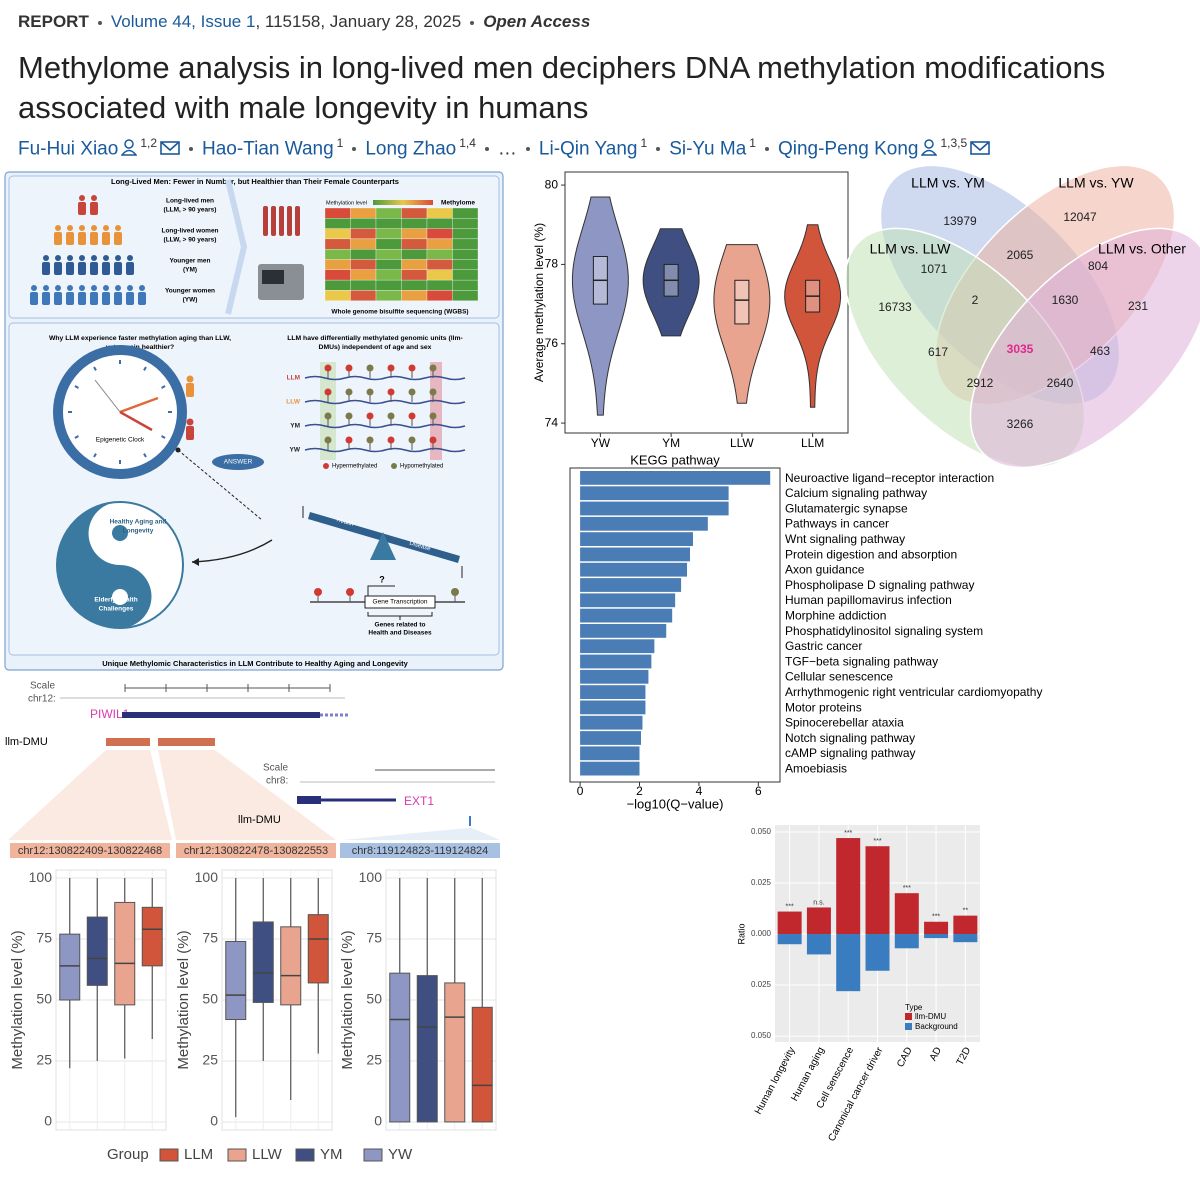 Image resolution: width=1200 pixels, height=1183 pixels. Describe the element at coordinates (273, 277) in the screenshot. I see `sequencer` at that location.